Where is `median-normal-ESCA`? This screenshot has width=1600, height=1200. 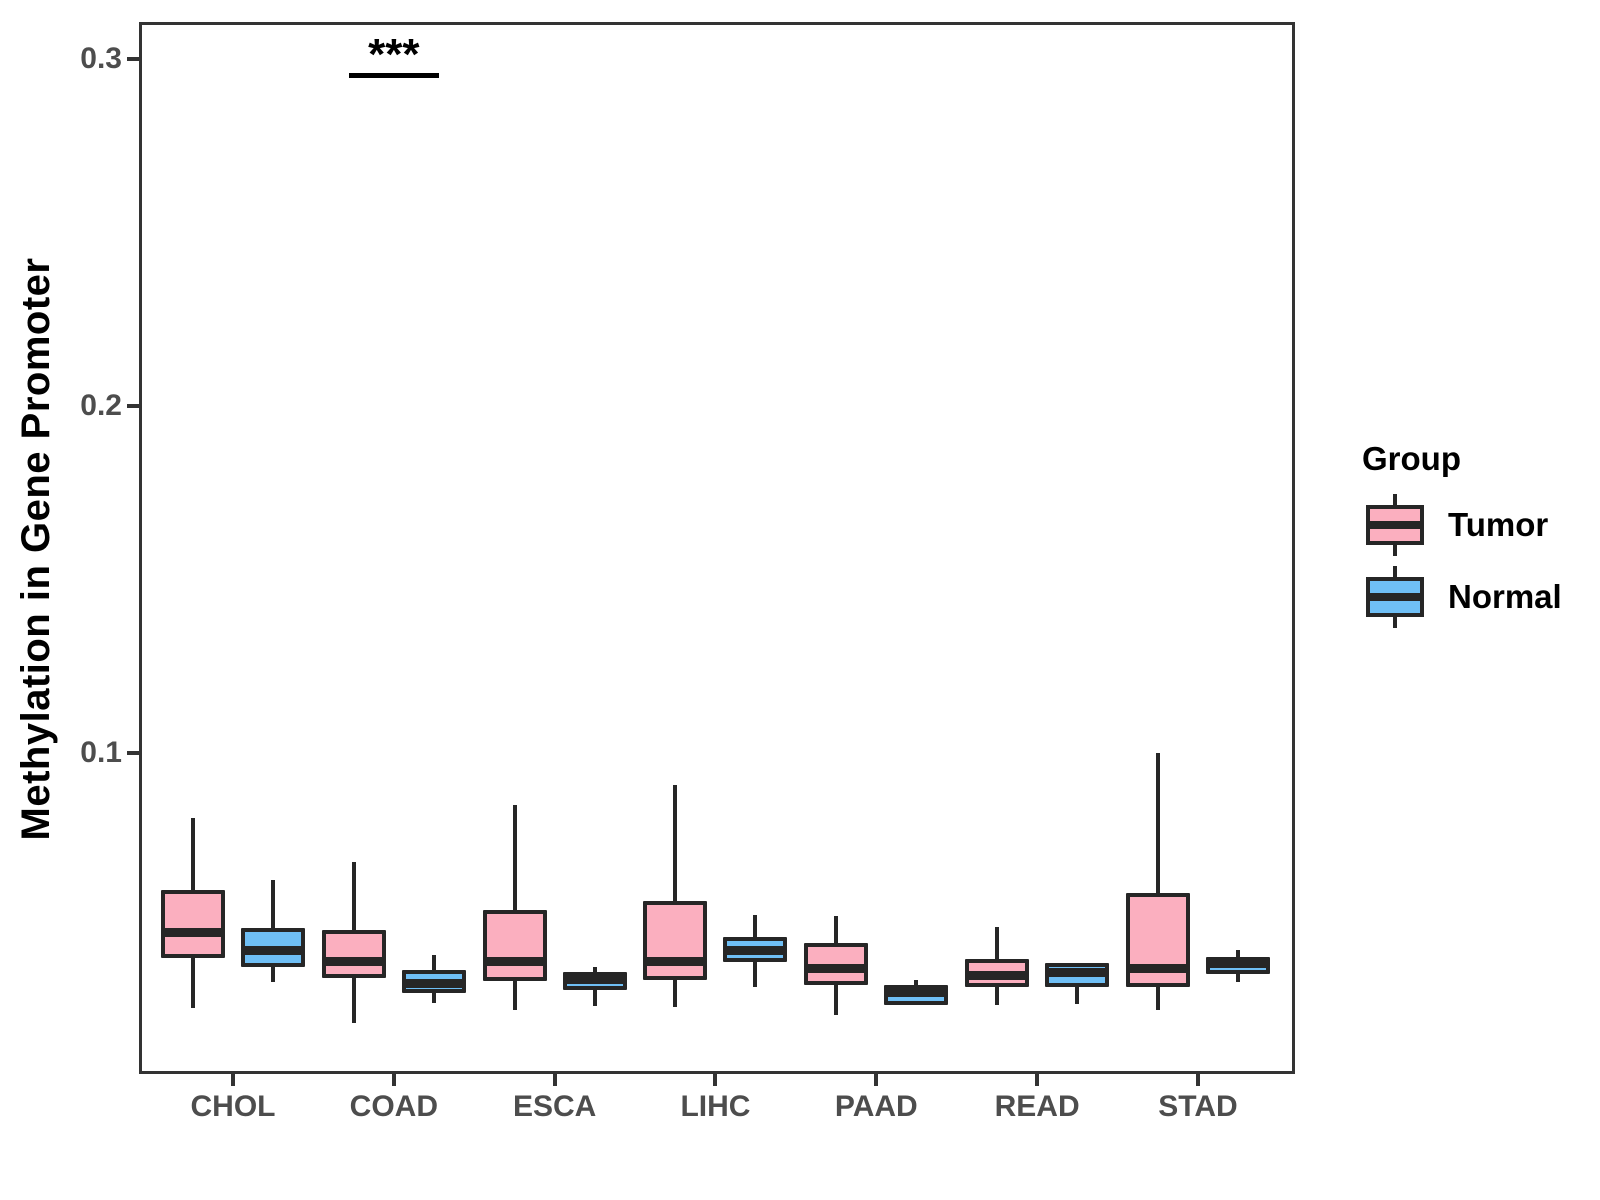 median-normal-ESCA is located at coordinates (594, 980).